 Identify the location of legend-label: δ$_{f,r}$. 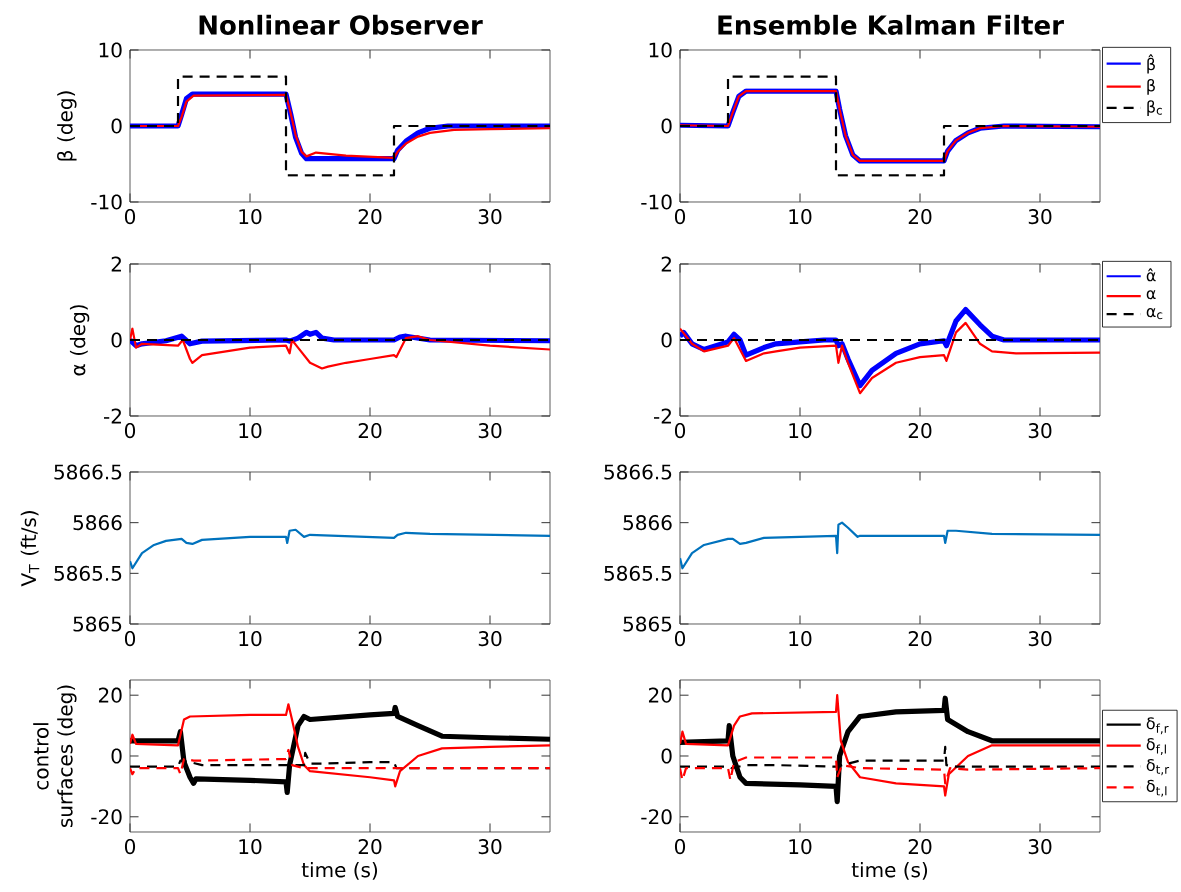
(1157, 726).